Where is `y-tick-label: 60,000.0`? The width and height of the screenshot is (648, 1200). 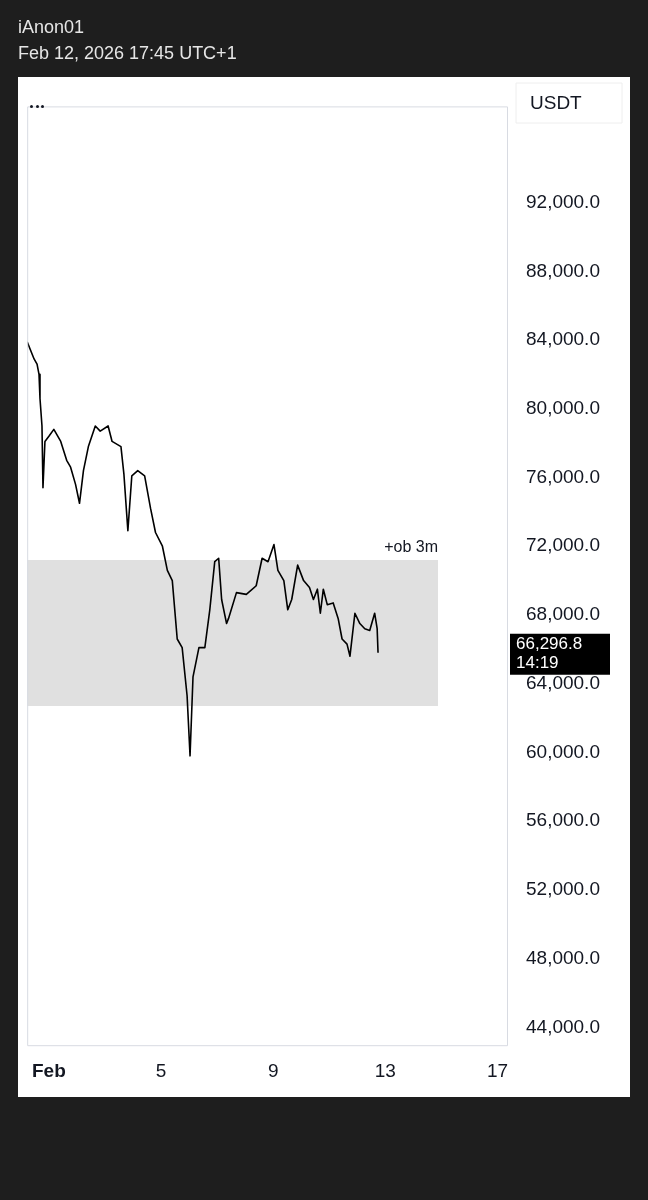 y-tick-label: 60,000.0 is located at coordinates (563, 751).